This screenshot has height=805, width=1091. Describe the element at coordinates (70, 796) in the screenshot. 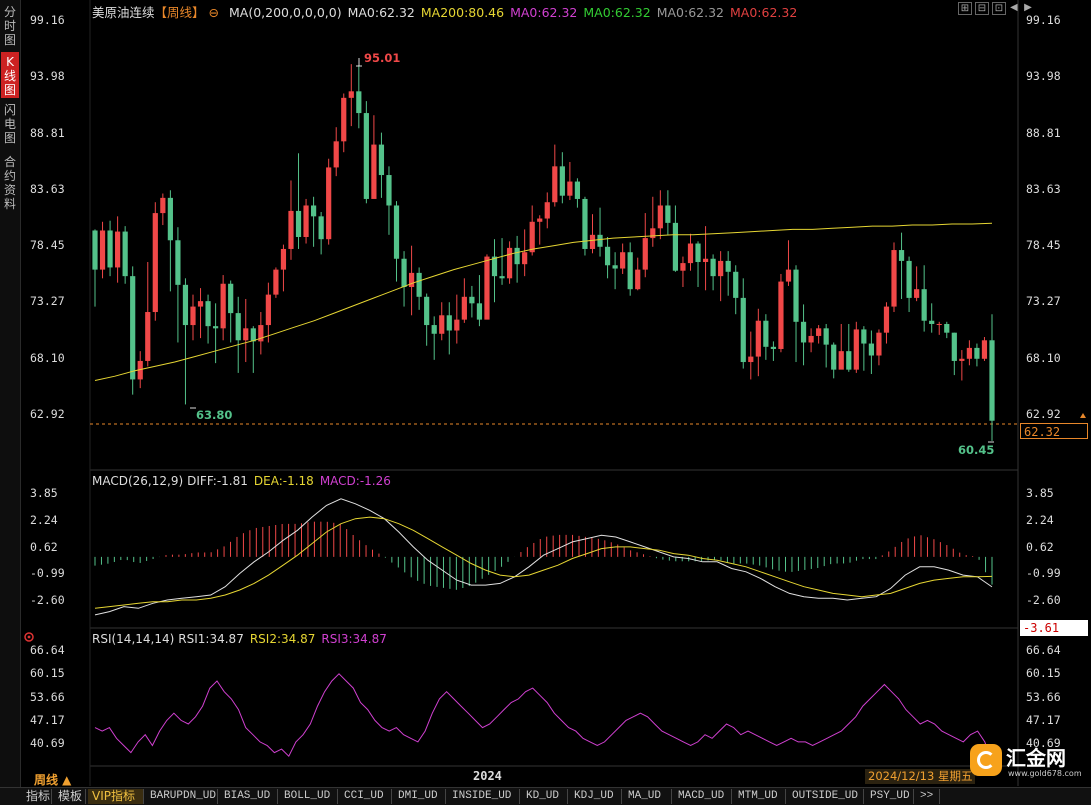

I see `bottom-tab: 模板` at that location.